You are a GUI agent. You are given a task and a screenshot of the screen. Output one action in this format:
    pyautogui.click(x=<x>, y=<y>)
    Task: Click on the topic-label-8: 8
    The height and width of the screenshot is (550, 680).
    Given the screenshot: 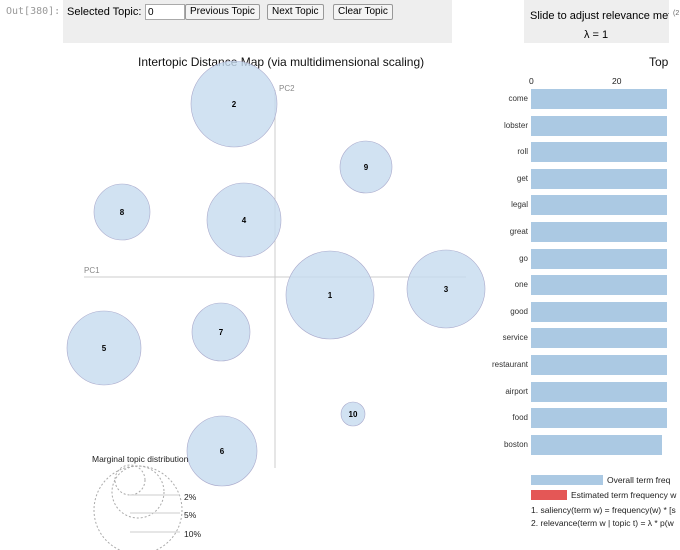 What is the action you would take?
    pyautogui.click(x=122, y=212)
    